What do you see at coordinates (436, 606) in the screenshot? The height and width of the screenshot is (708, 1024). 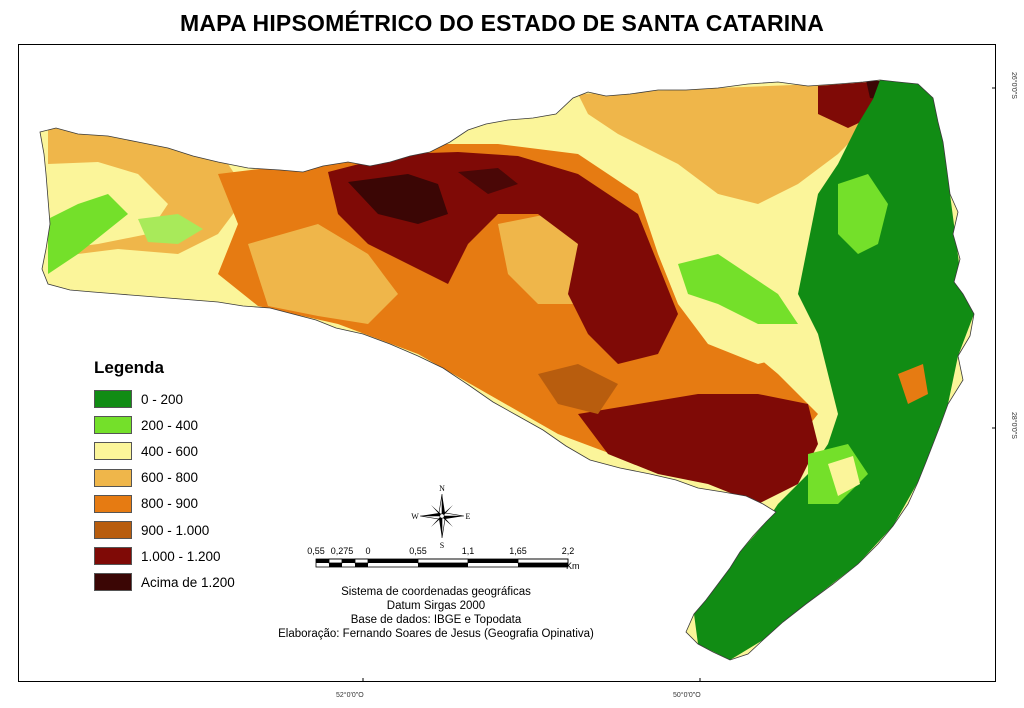 I see `credits-datum: Datum Sirgas 2000` at bounding box center [436, 606].